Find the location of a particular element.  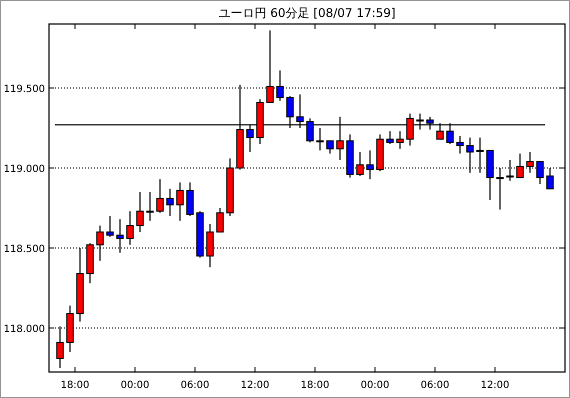

y-tick-label: 118.000 is located at coordinates (24, 329).